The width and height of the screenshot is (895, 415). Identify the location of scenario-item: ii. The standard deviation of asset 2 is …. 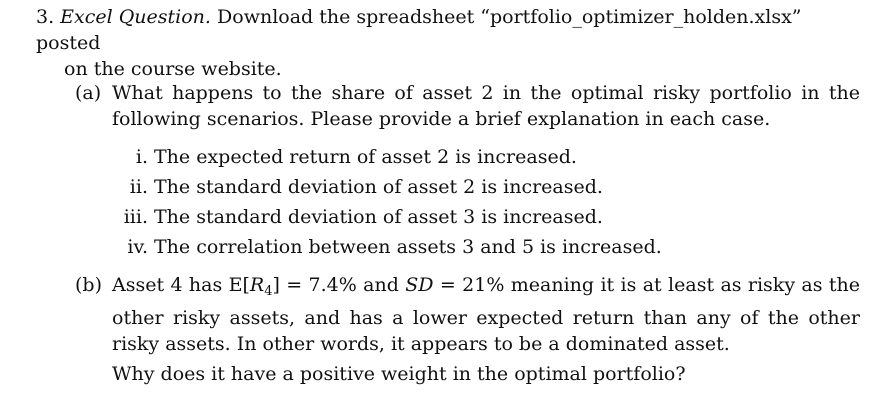
(385, 189).